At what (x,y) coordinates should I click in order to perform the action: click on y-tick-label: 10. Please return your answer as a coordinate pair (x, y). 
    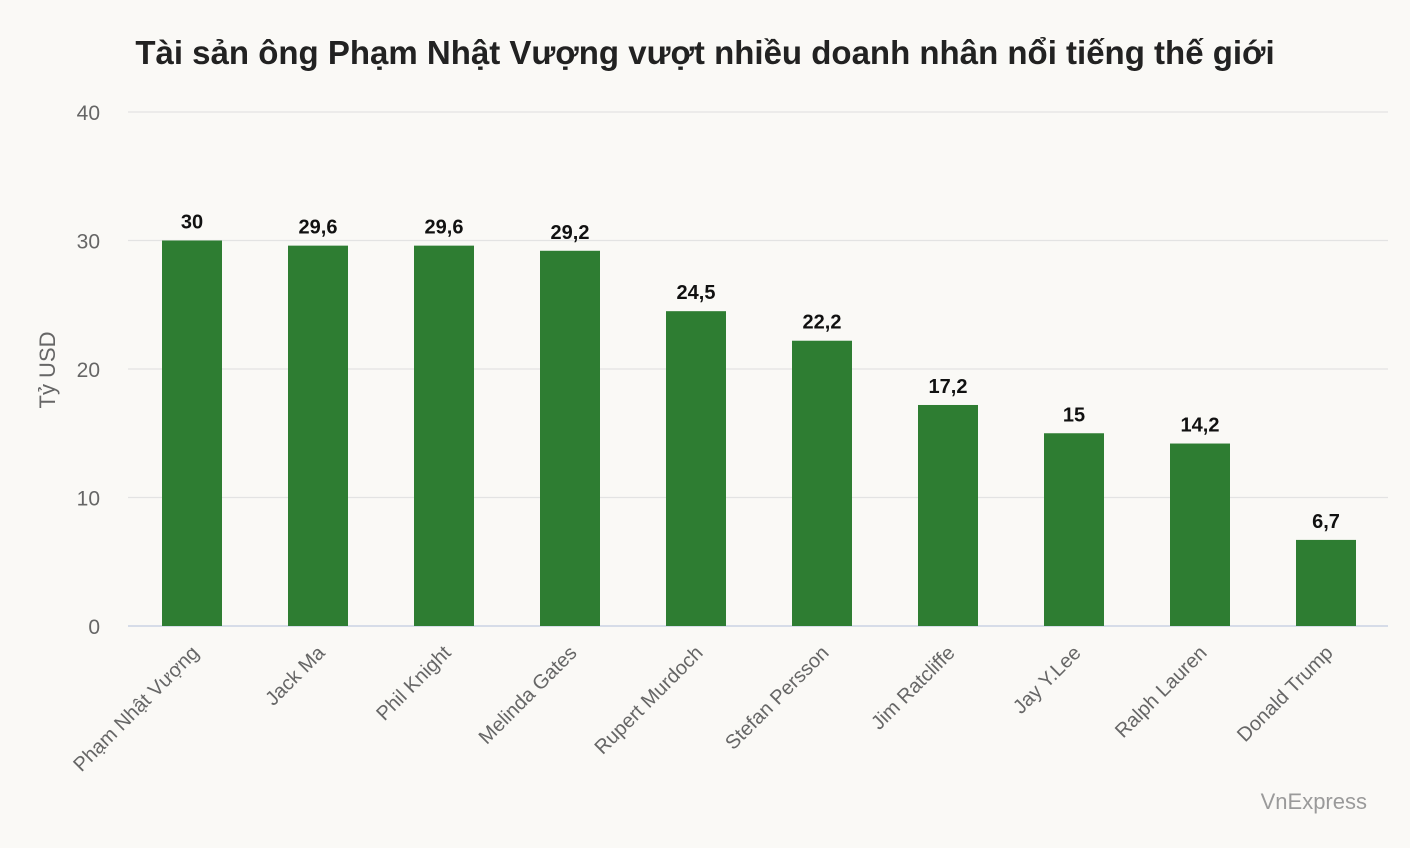
    Looking at the image, I should click on (88, 499).